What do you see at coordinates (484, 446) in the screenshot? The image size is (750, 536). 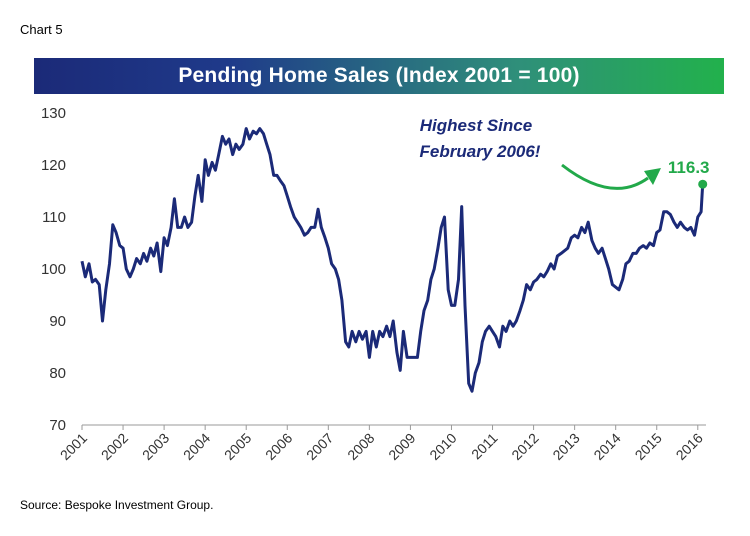 I see `x-tick-label: 2011` at bounding box center [484, 446].